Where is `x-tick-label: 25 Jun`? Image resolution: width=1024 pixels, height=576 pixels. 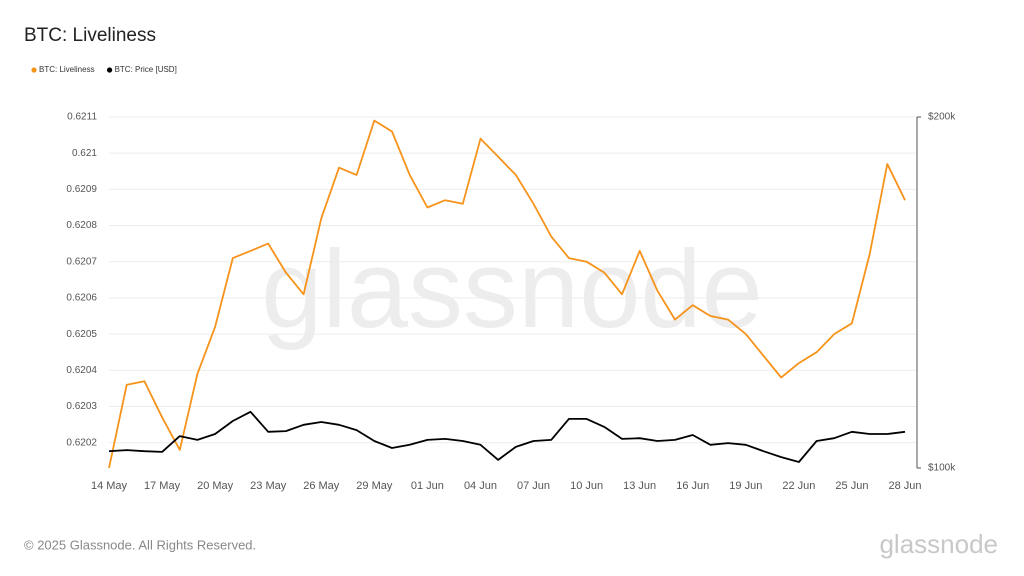 x-tick-label: 25 Jun is located at coordinates (851, 486).